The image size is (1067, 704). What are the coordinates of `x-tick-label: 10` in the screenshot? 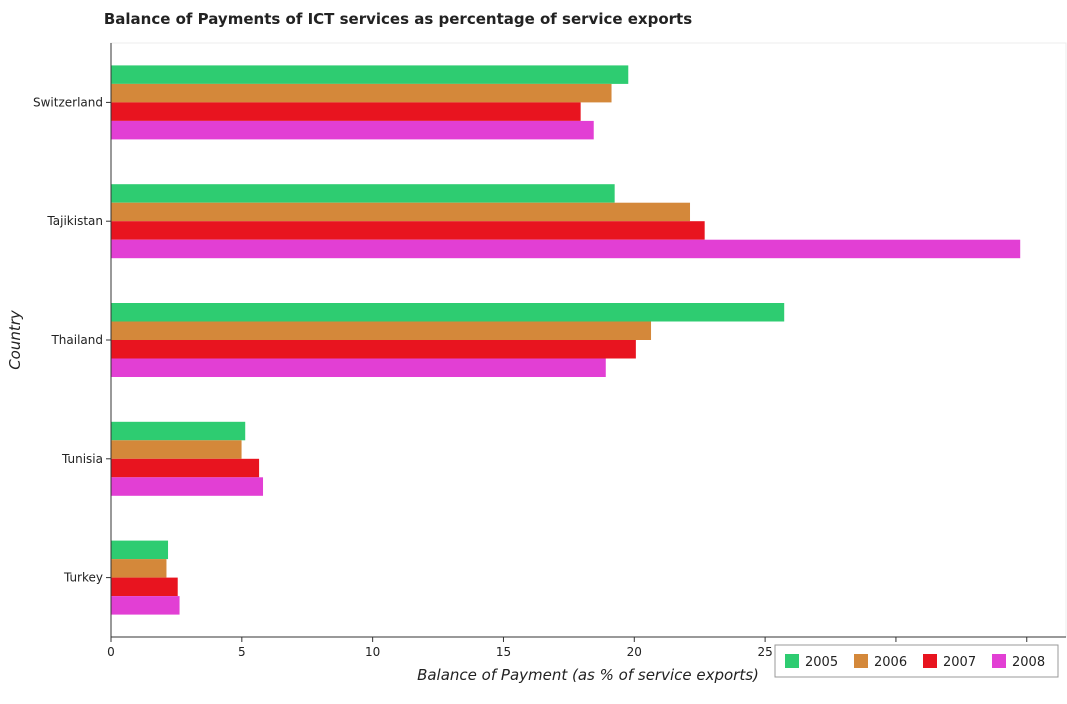 It's located at (372, 652).